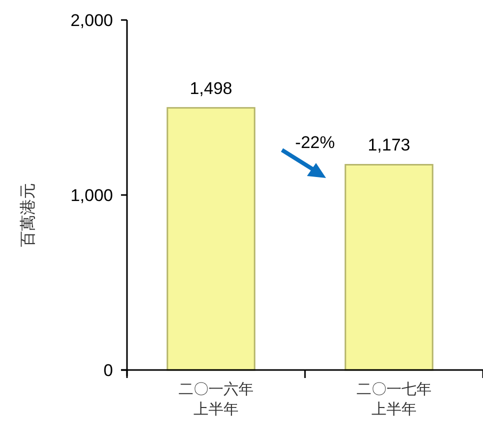 This screenshot has height=423, width=483. I want to click on y-axis-title: 百萬港元, so click(28, 215).